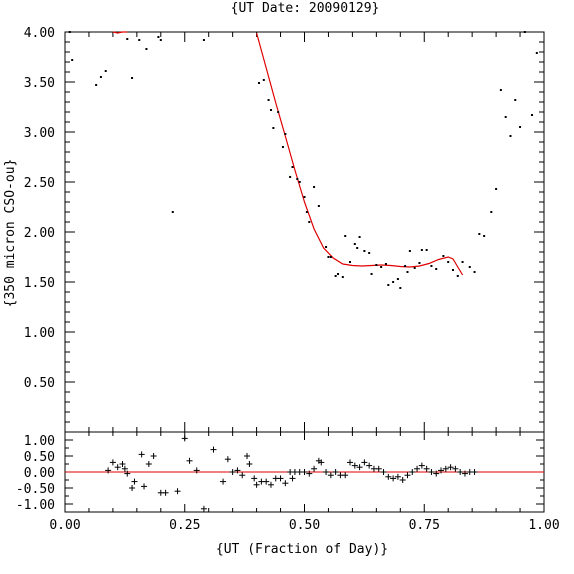 The width and height of the screenshot is (574, 574). I want to click on residual-points, so click(291, 473).